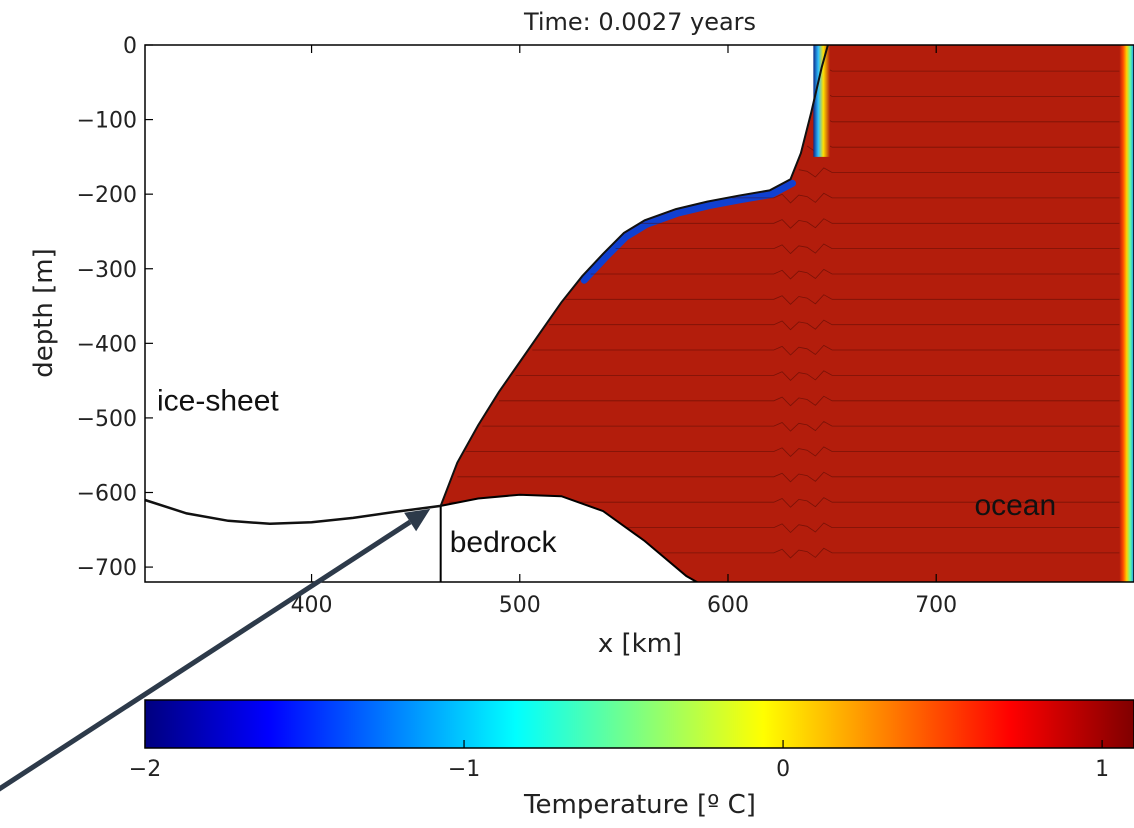  I want to click on colorbar-label: Temperature [º C], so click(639, 805).